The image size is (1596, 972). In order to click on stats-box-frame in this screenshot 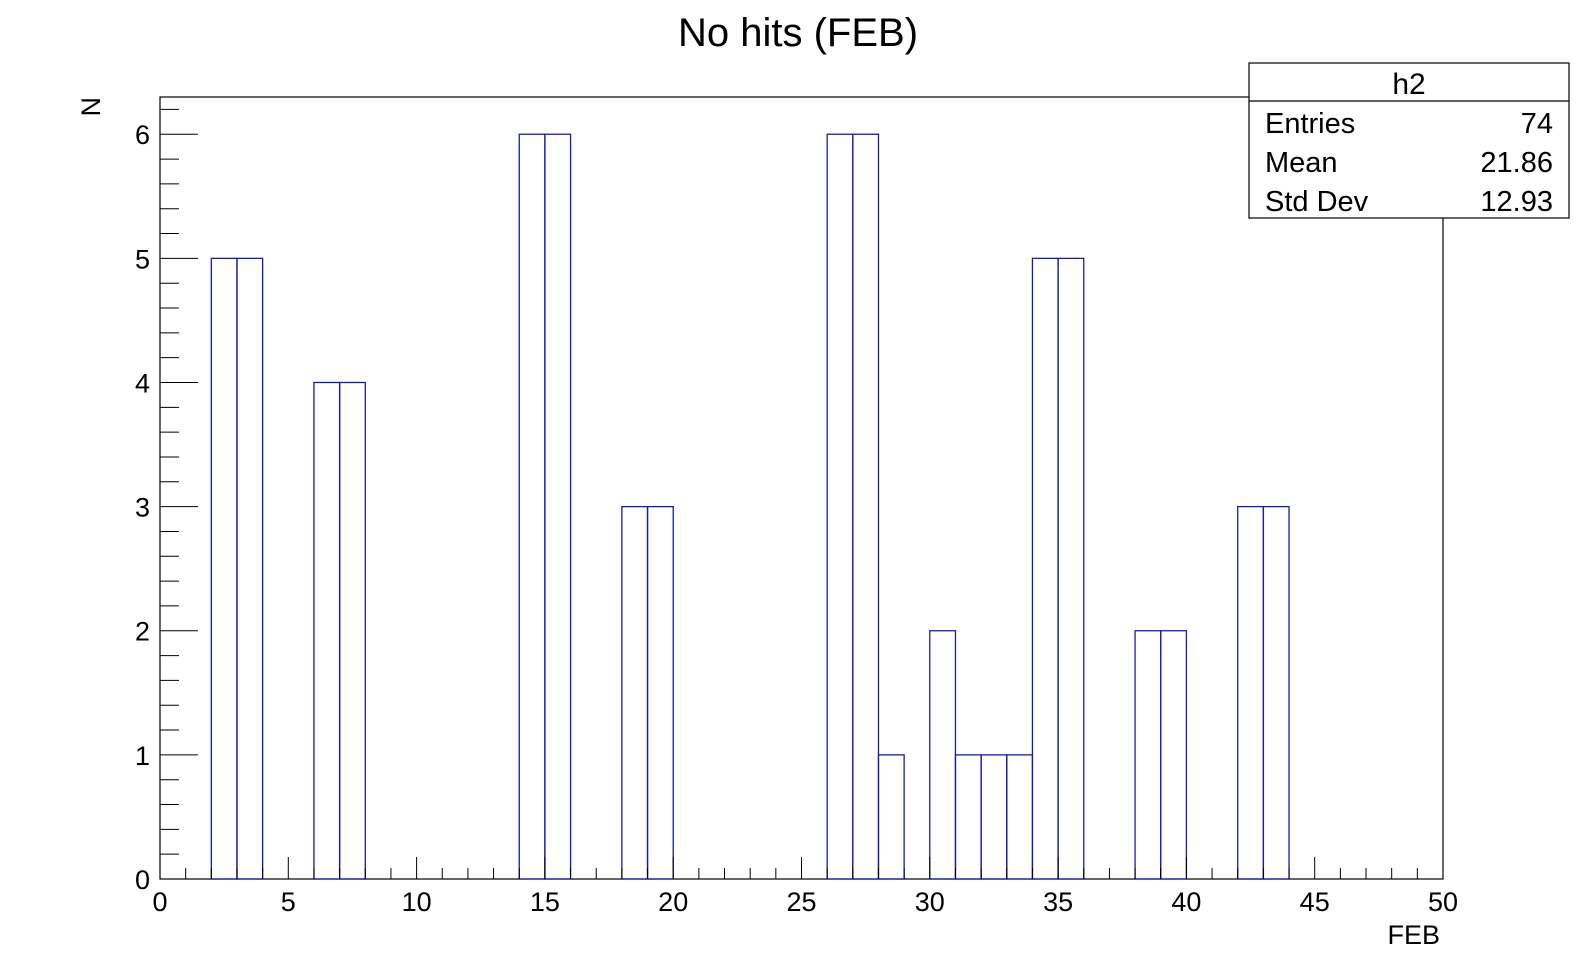, I will do `click(1409, 140)`.